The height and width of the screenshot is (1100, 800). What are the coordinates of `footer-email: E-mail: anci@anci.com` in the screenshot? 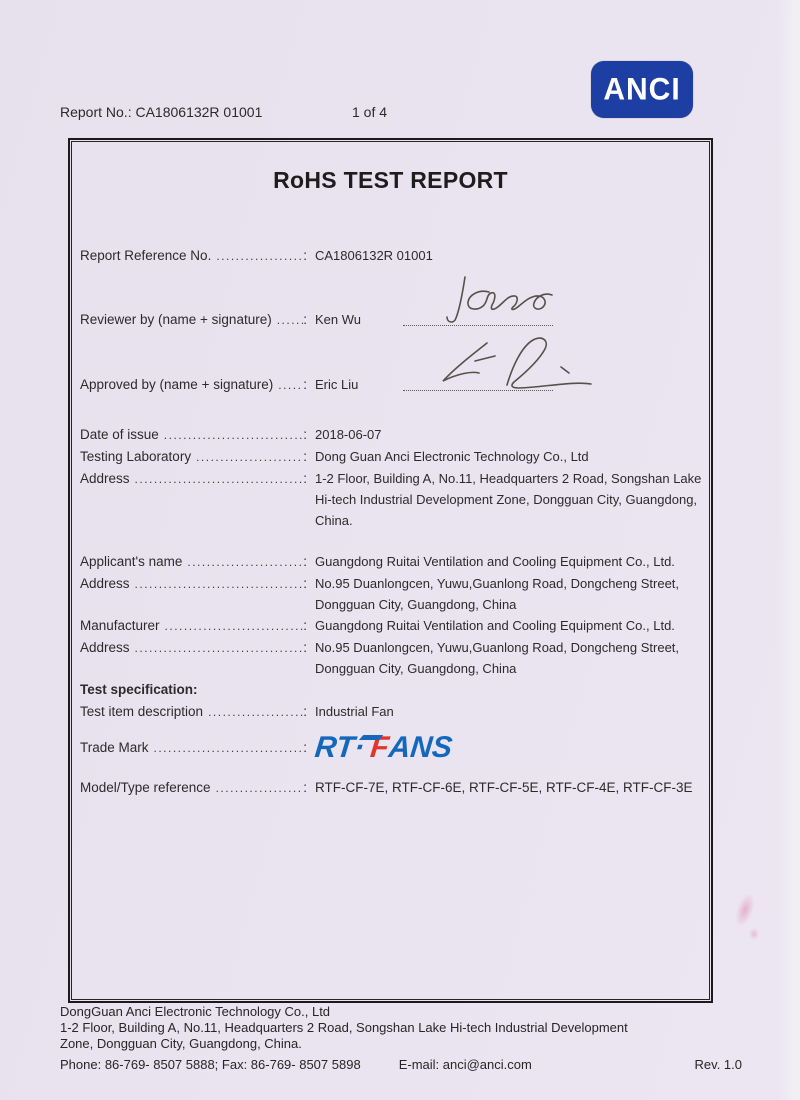 It's located at (465, 1065).